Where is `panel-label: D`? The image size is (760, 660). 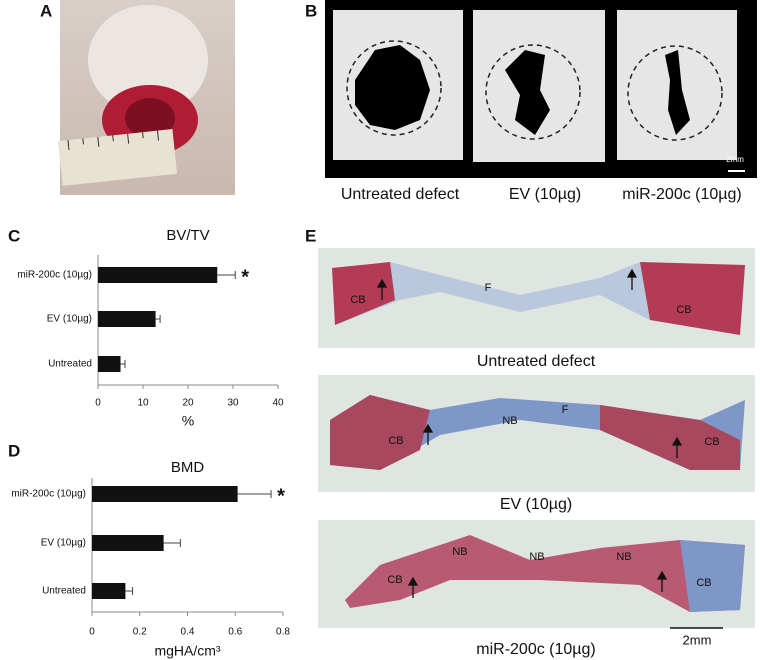 panel-label: D is located at coordinates (14, 450).